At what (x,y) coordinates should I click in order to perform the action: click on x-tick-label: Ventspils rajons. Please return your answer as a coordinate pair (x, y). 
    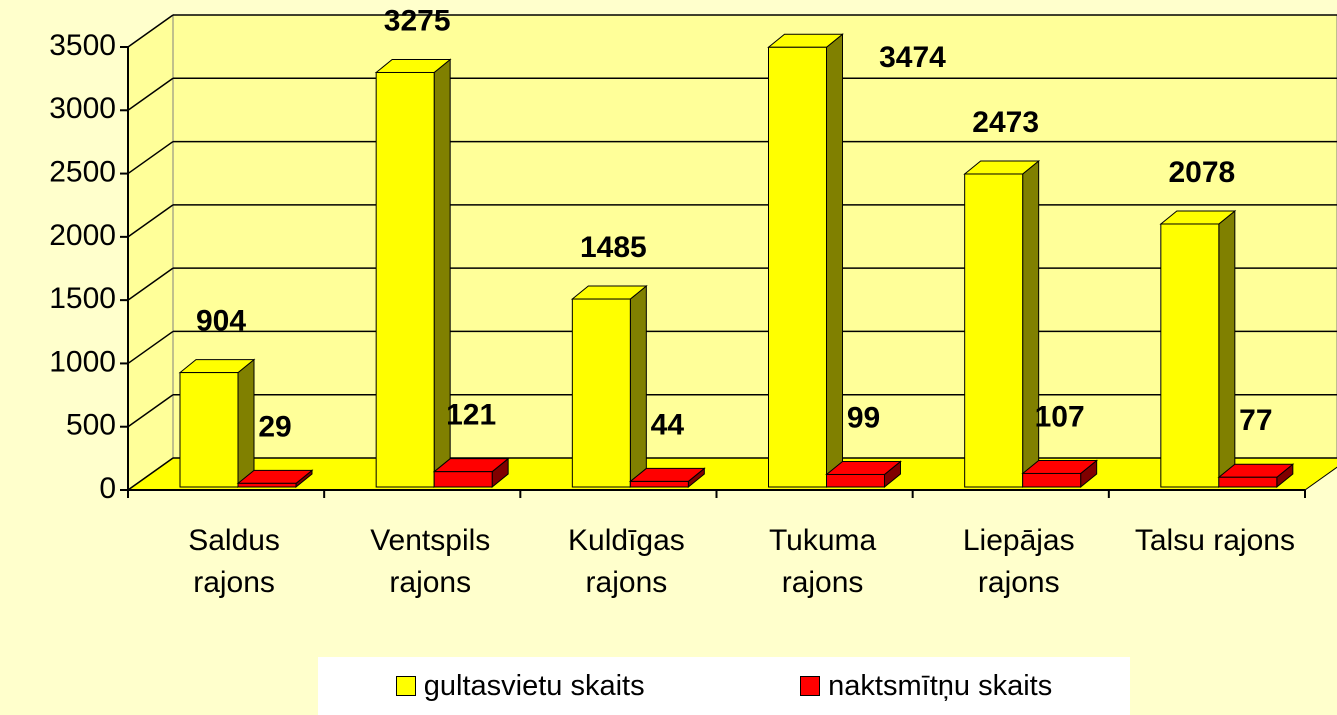
    Looking at the image, I should click on (430, 561).